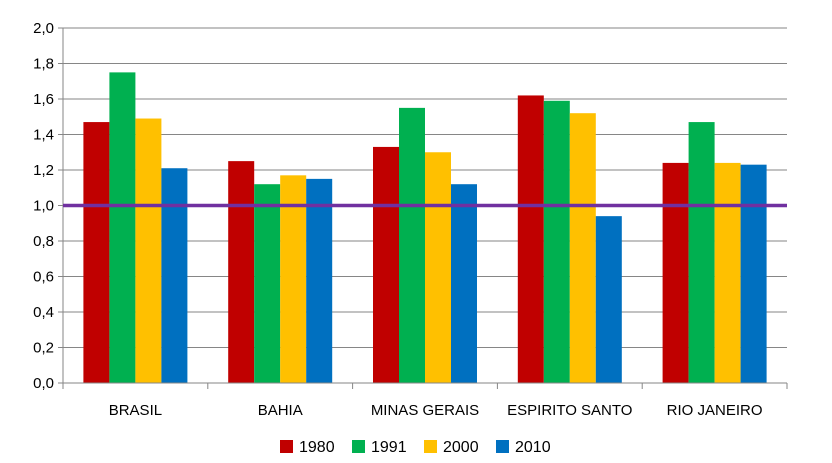 The image size is (832, 463). I want to click on y-tick-label: 0,6, so click(43, 277).